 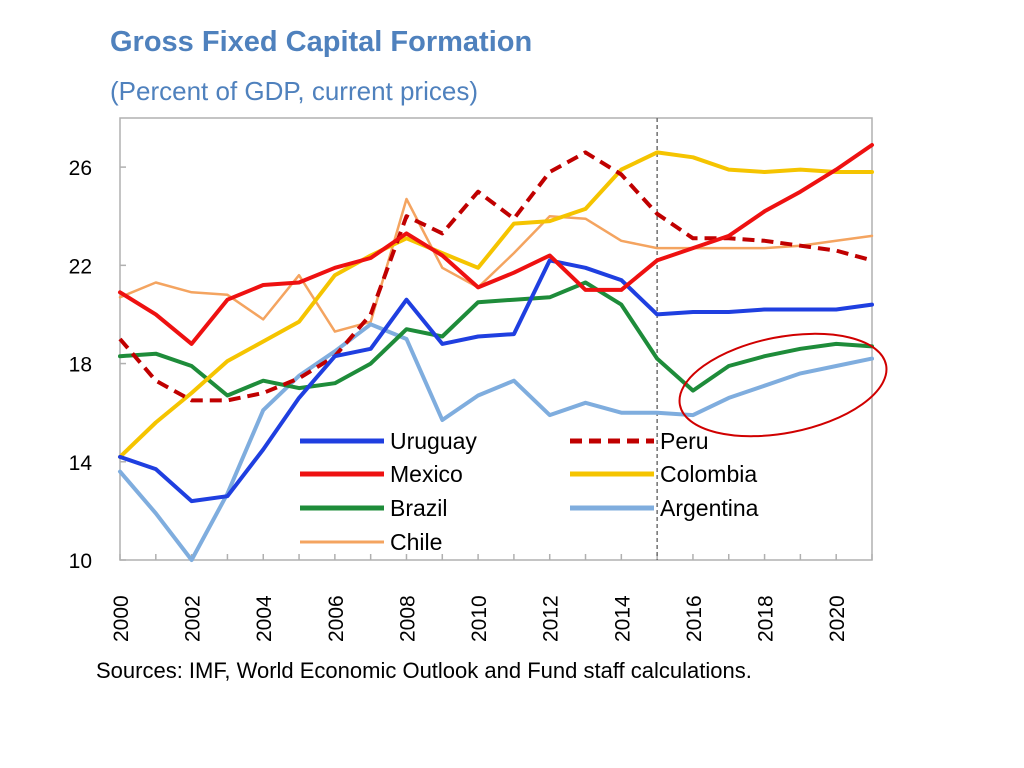 I want to click on y-tick-label: 10, so click(x=80, y=561).